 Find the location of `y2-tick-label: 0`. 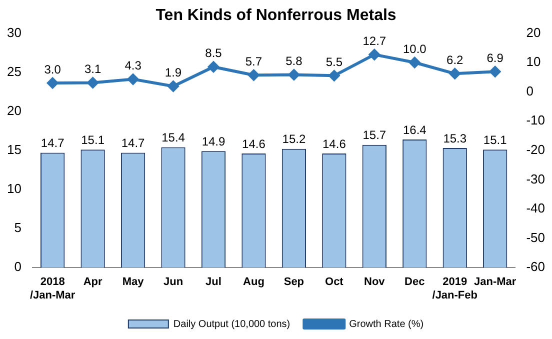

y2-tick-label: 0 is located at coordinates (530, 90).